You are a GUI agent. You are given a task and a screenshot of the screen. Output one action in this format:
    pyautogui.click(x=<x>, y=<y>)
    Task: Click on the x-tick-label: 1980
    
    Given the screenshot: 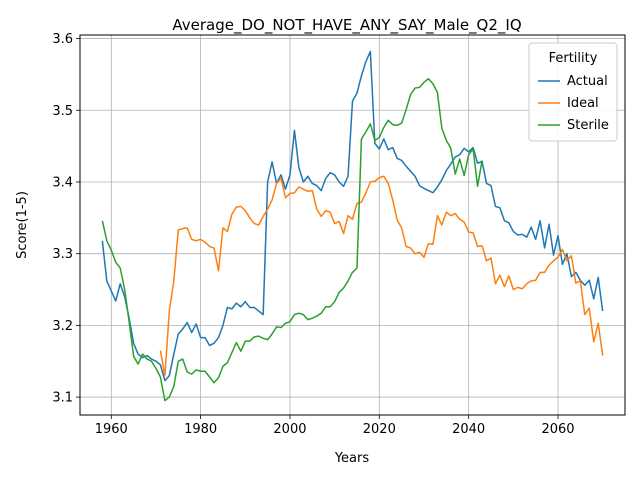 What is the action you would take?
    pyautogui.click(x=200, y=429)
    